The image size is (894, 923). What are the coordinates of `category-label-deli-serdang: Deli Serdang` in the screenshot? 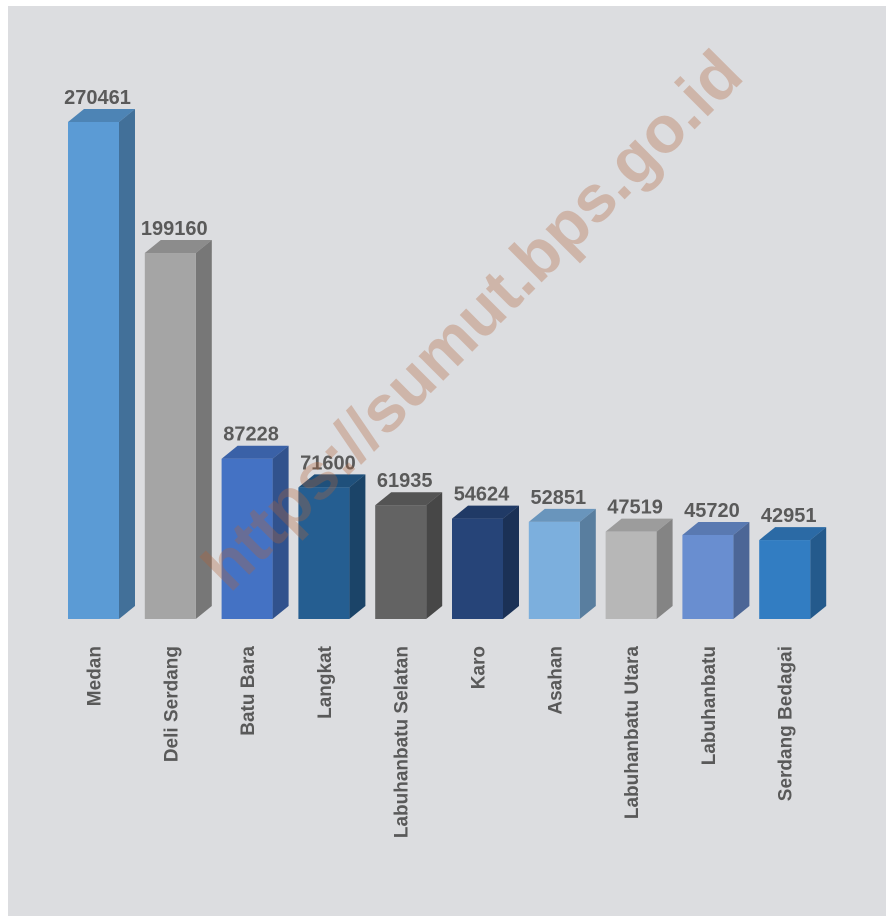 It's located at (171, 704).